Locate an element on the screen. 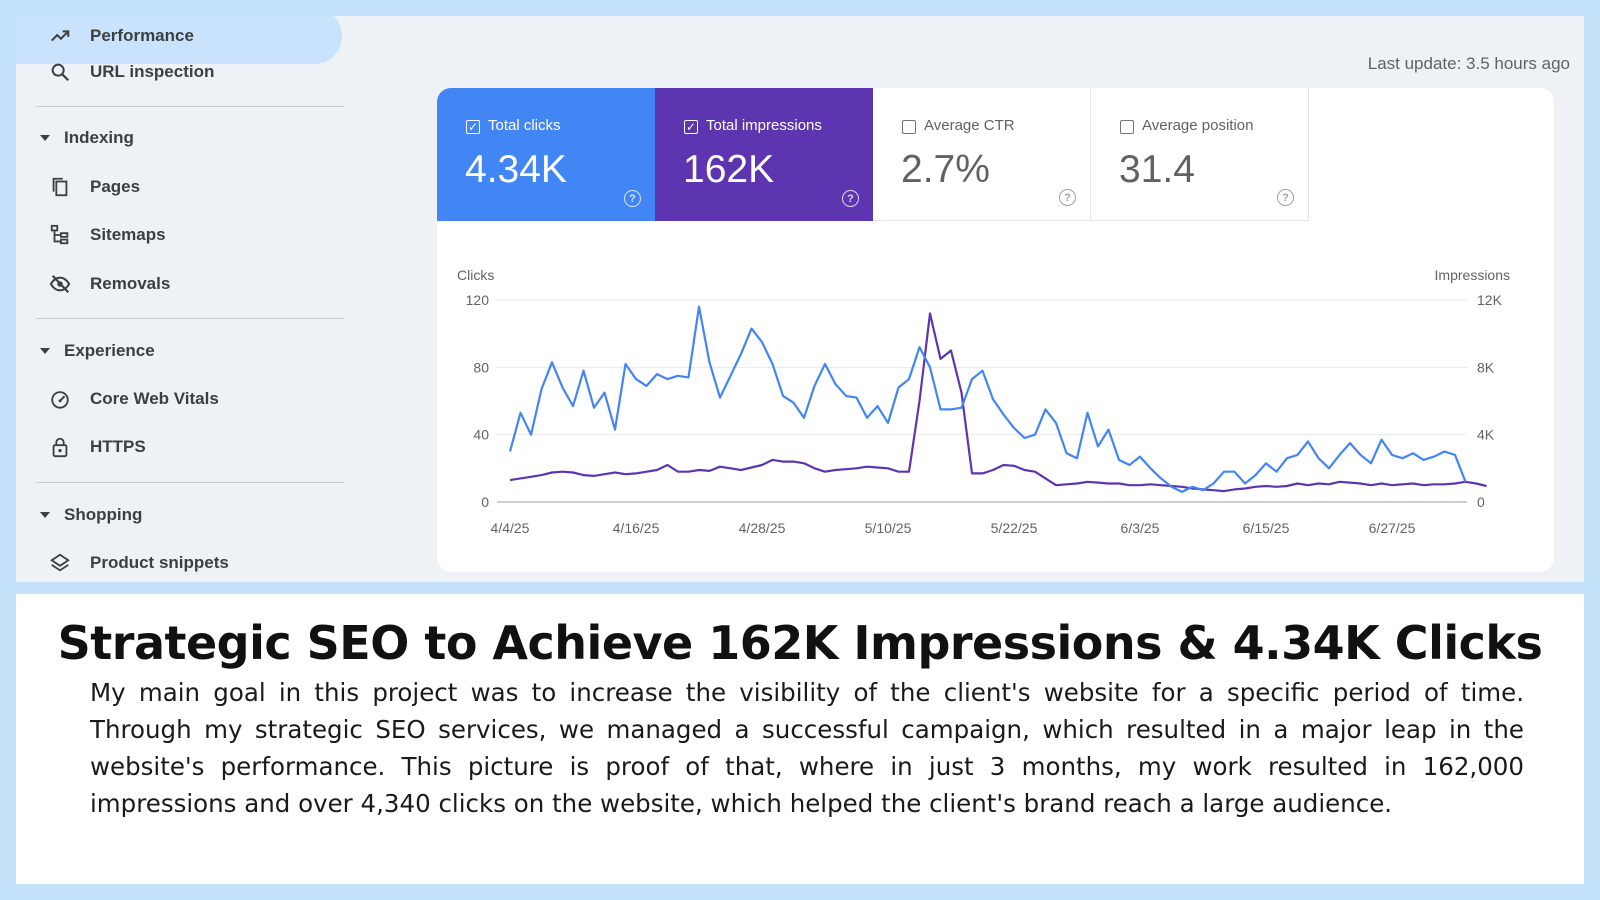  metric-card-average-ctr: Average CTR 2.7% ? is located at coordinates (982, 154).